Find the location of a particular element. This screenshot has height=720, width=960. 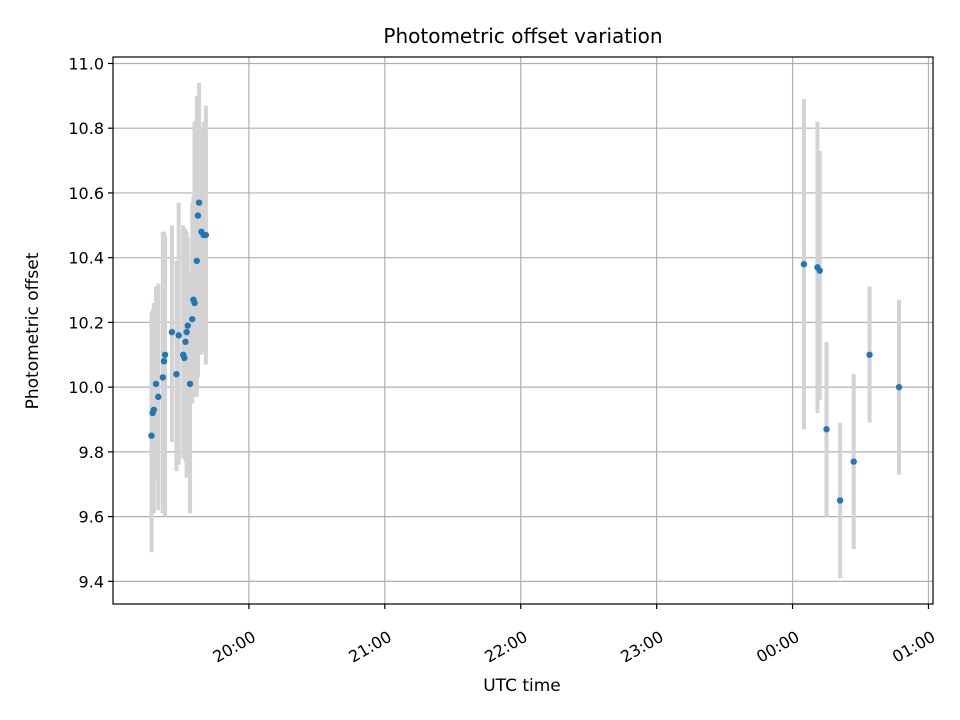

y-axis: 9.4 9.6 9.8 10.0 10.2 10.4 10.6 10.8 11.0 is located at coordinates (90, 322).